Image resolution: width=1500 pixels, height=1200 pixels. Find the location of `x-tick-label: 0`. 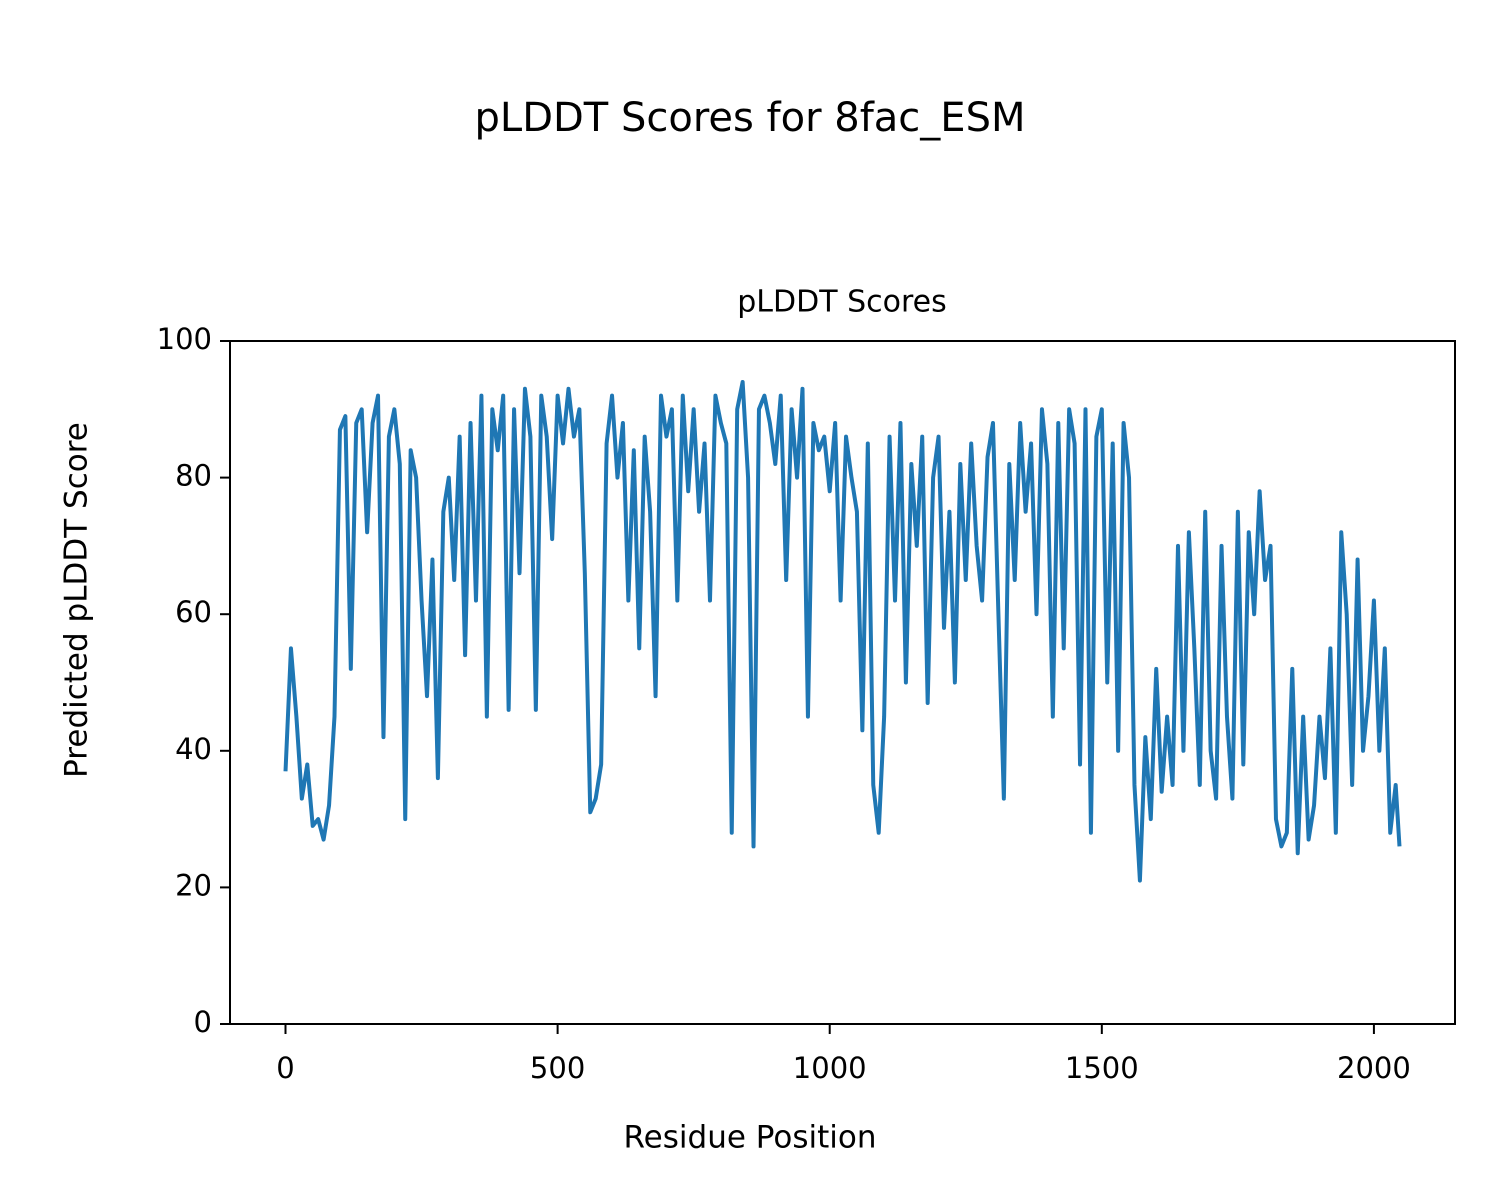

x-tick-label: 0 is located at coordinates (285, 1068).